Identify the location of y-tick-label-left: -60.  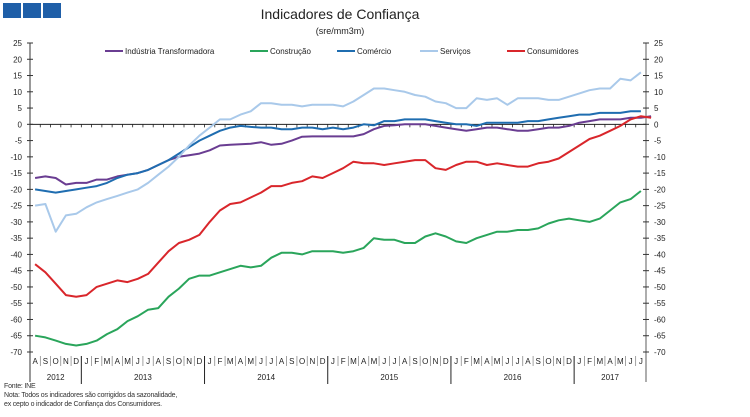
(16, 319).